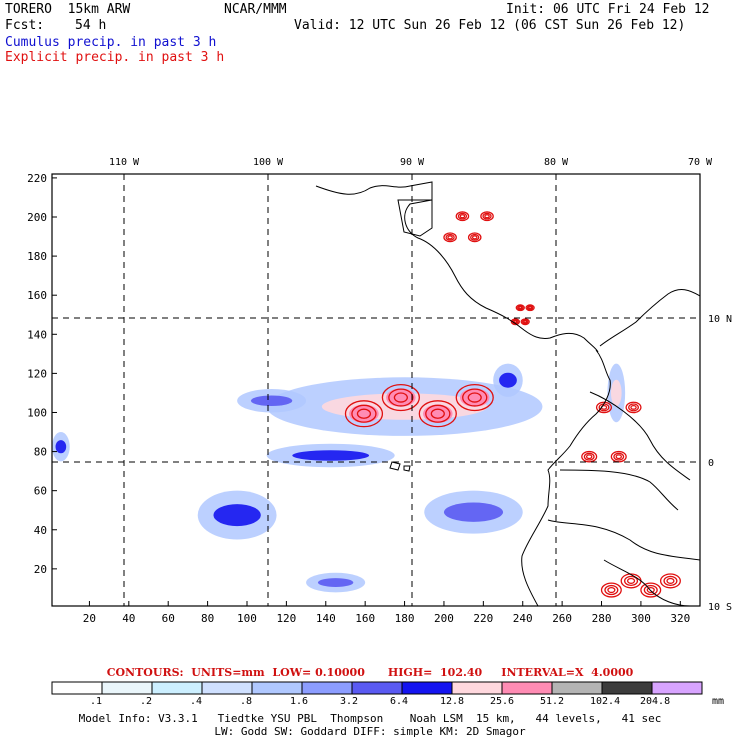 The height and width of the screenshot is (740, 740). I want to click on lon-label: 100 W, so click(268, 162).